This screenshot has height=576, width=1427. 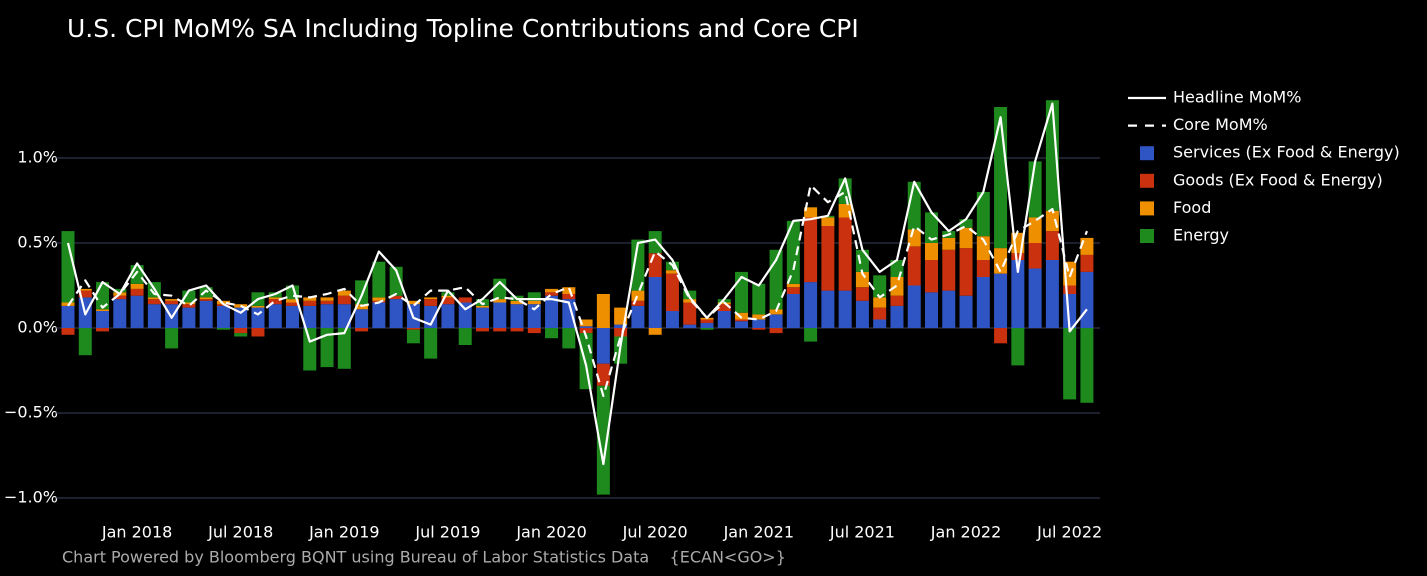 What do you see at coordinates (965, 532) in the screenshot?
I see `x-tick-label: Jan 2022` at bounding box center [965, 532].